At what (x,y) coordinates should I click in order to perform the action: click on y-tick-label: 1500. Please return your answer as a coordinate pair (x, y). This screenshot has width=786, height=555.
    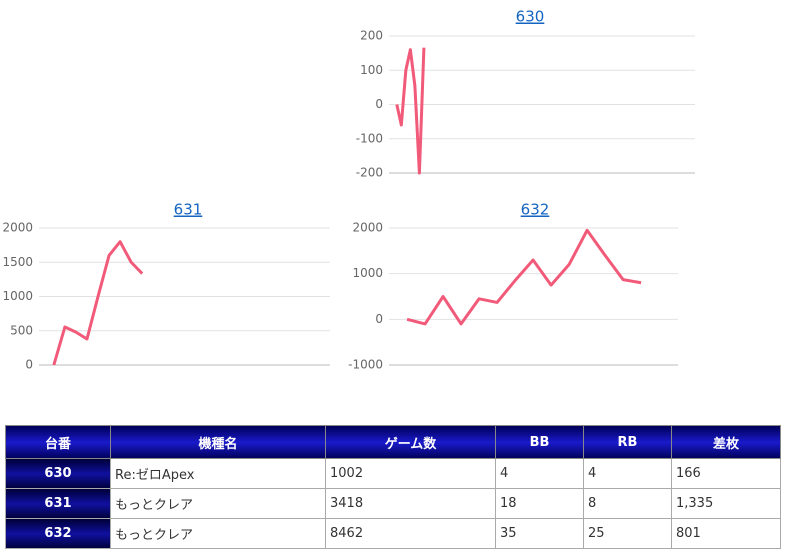
    Looking at the image, I should click on (17, 262).